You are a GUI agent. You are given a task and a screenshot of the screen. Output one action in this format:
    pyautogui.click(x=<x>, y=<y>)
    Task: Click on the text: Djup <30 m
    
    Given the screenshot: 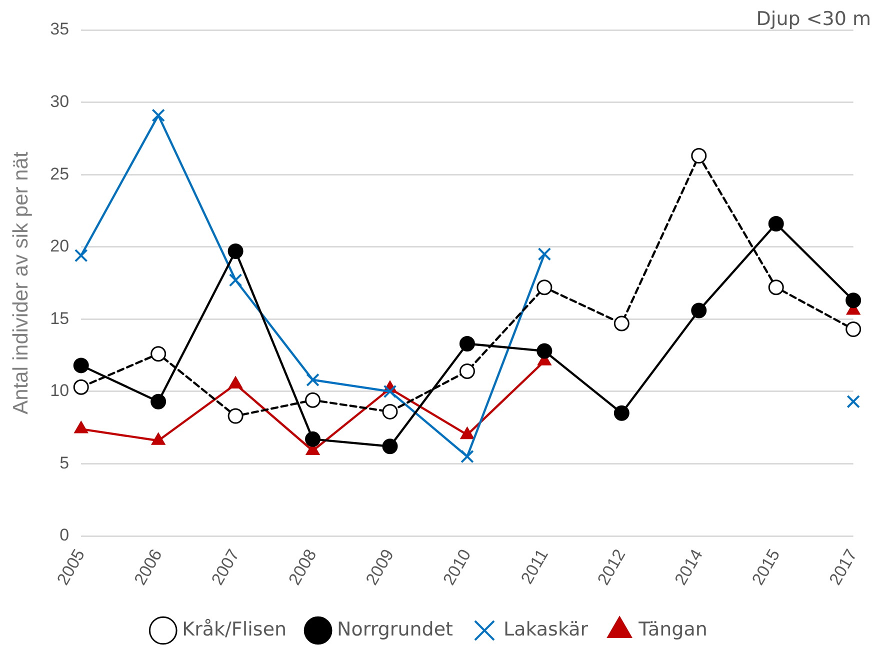 What is the action you would take?
    pyautogui.click(x=813, y=19)
    